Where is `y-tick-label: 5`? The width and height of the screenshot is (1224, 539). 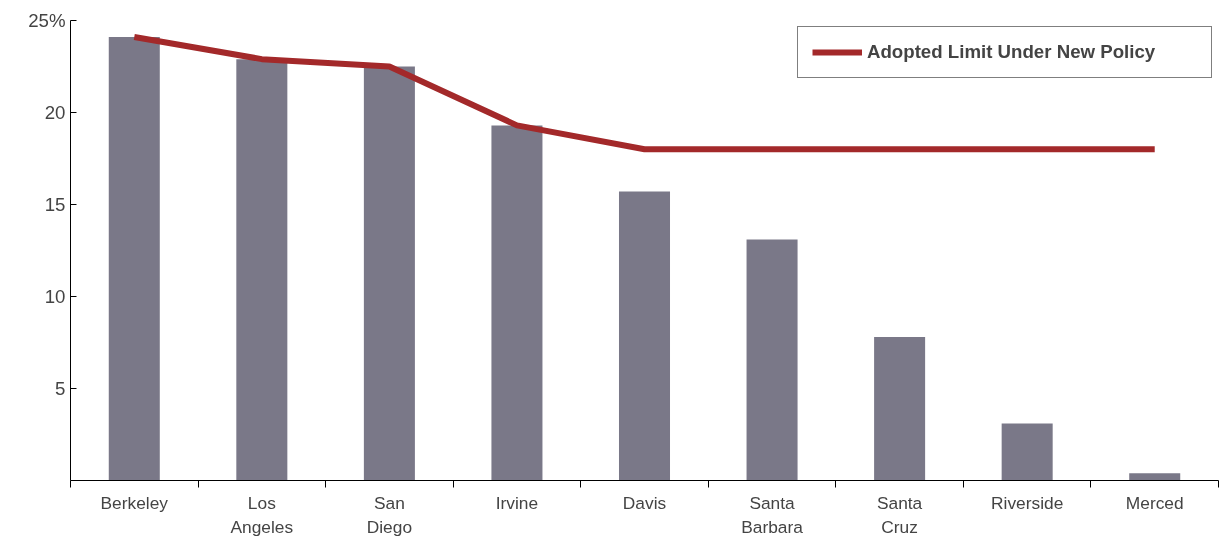
y-tick-label: 5 is located at coordinates (60, 388).